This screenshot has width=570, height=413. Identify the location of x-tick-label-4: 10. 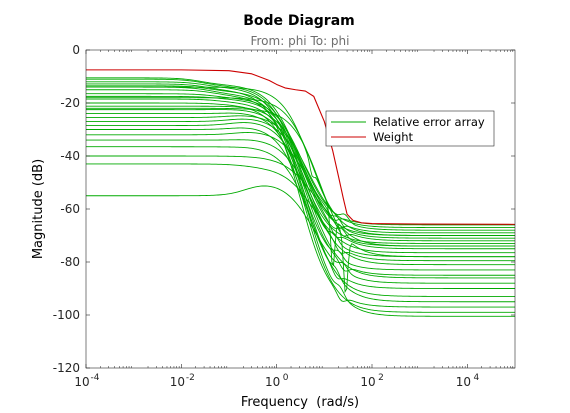
(463, 382).